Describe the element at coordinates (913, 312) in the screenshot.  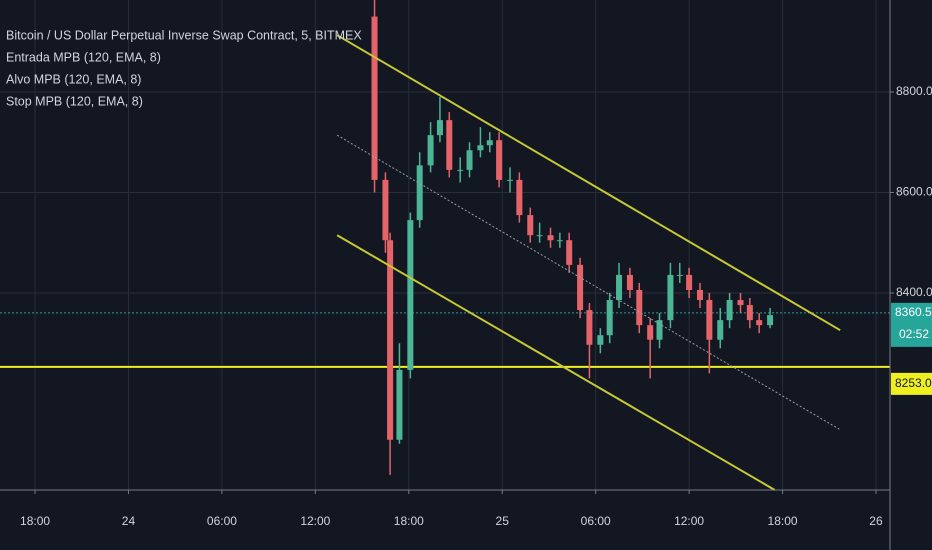
I see `price-tag-label: 8360.5` at that location.